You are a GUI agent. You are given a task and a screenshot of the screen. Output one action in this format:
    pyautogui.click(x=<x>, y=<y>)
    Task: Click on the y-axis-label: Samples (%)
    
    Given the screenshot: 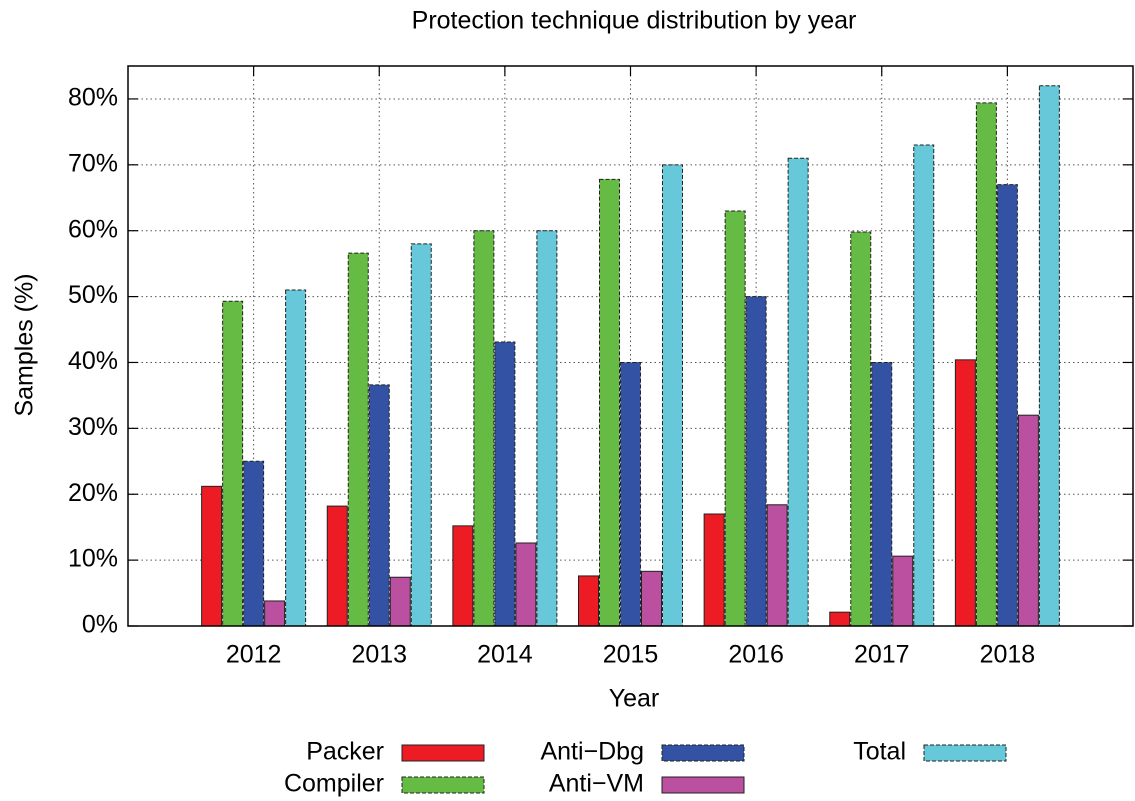 What is the action you would take?
    pyautogui.click(x=25, y=344)
    